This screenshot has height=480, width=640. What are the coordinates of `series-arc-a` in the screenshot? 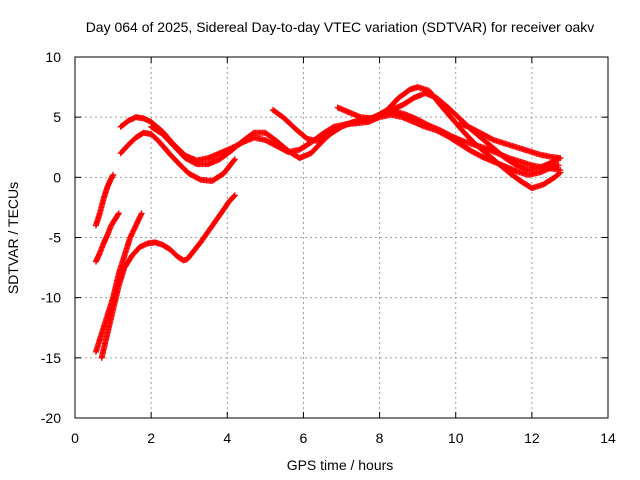 It's located at (104, 200).